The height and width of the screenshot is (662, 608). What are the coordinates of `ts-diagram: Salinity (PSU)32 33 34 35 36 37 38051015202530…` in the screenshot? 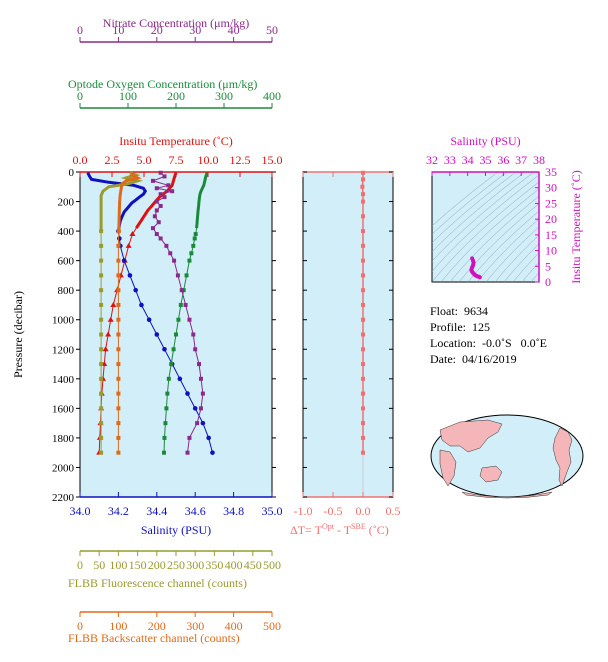 It's located at (504, 211).